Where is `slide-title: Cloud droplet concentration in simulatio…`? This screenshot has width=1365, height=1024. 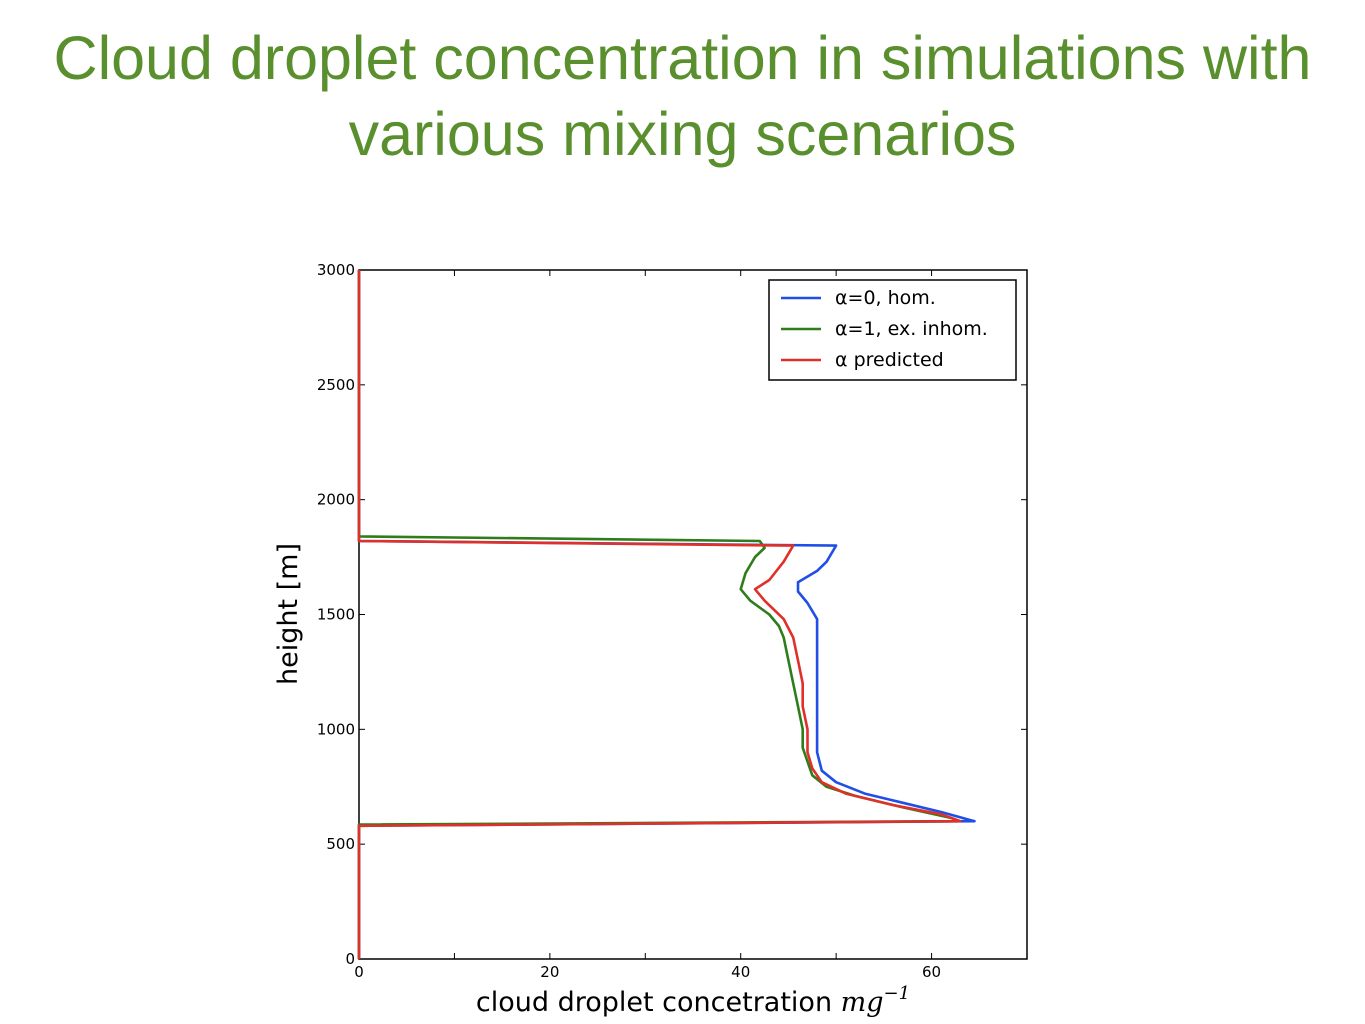 slide-title: Cloud droplet concentration in simulatio… is located at coordinates (682, 96).